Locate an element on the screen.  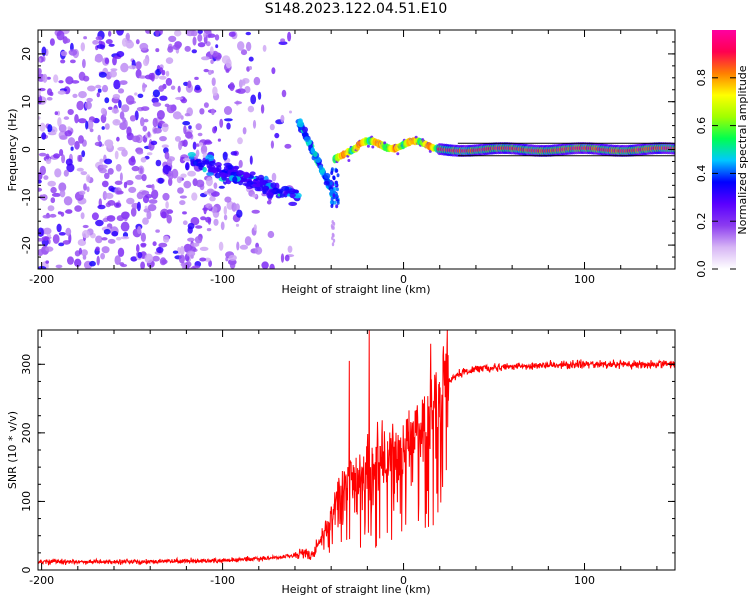
snr-x-tick-label: -200 is located at coordinates (41, 580).